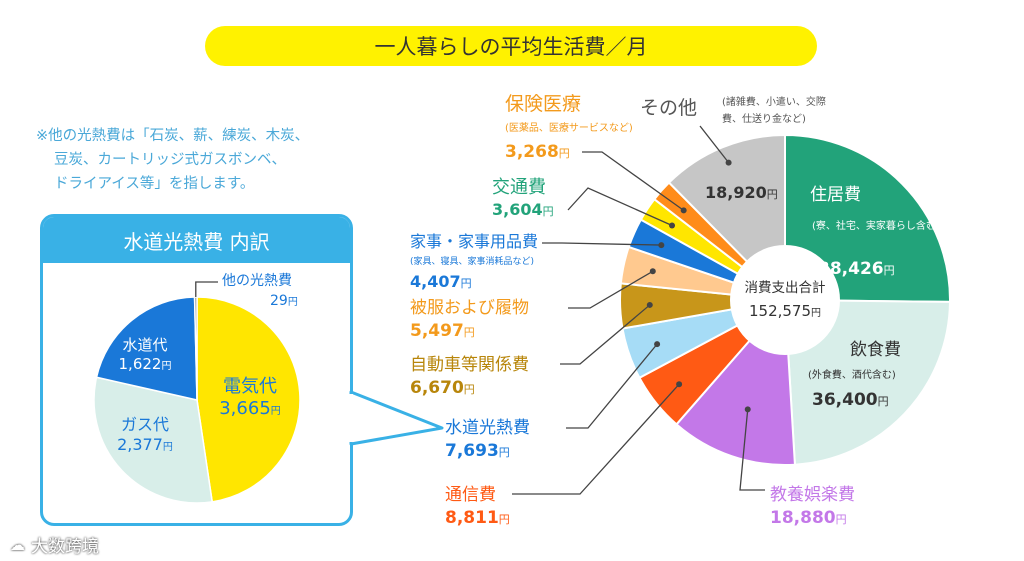 This screenshot has height=561, width=1024. Describe the element at coordinates (835, 195) in the screenshot. I see `slice-label-0-name: 住居費` at that location.